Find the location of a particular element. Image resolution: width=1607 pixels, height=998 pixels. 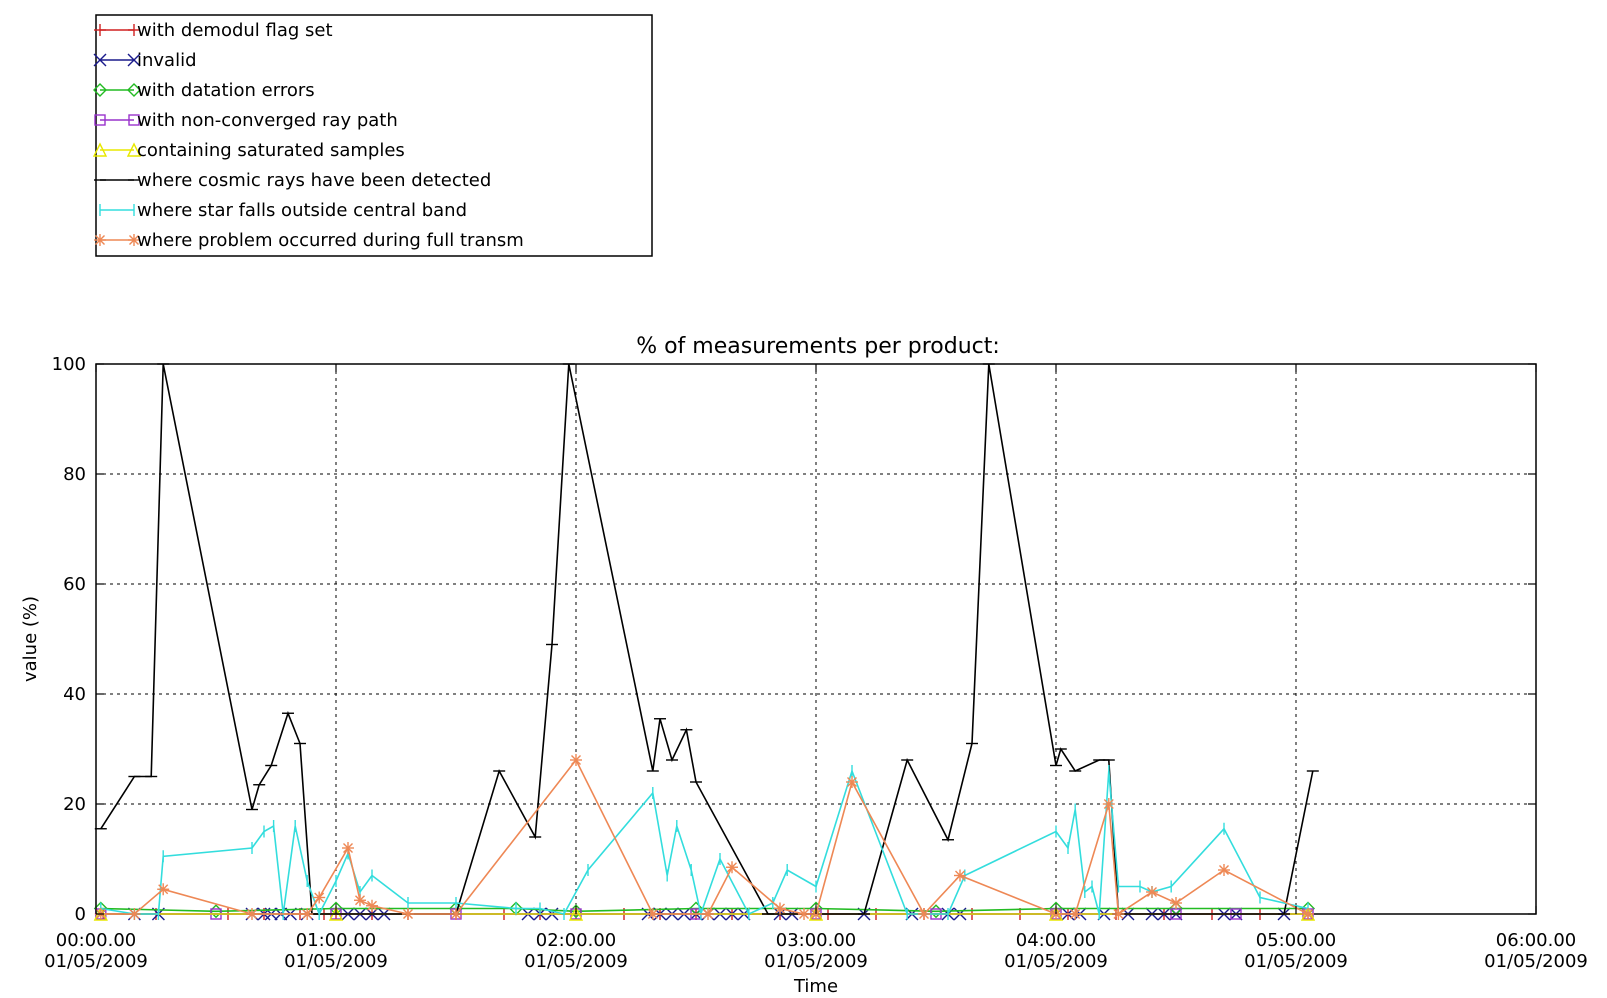

x-tick-label-time: 01:00.00 is located at coordinates (336, 940).